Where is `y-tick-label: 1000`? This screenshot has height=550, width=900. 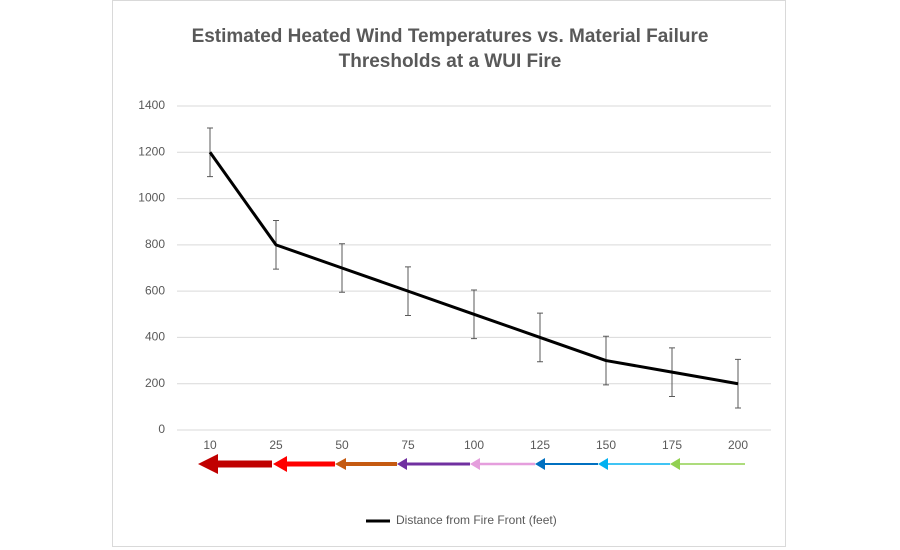 y-tick-label: 1000 is located at coordinates (151, 198).